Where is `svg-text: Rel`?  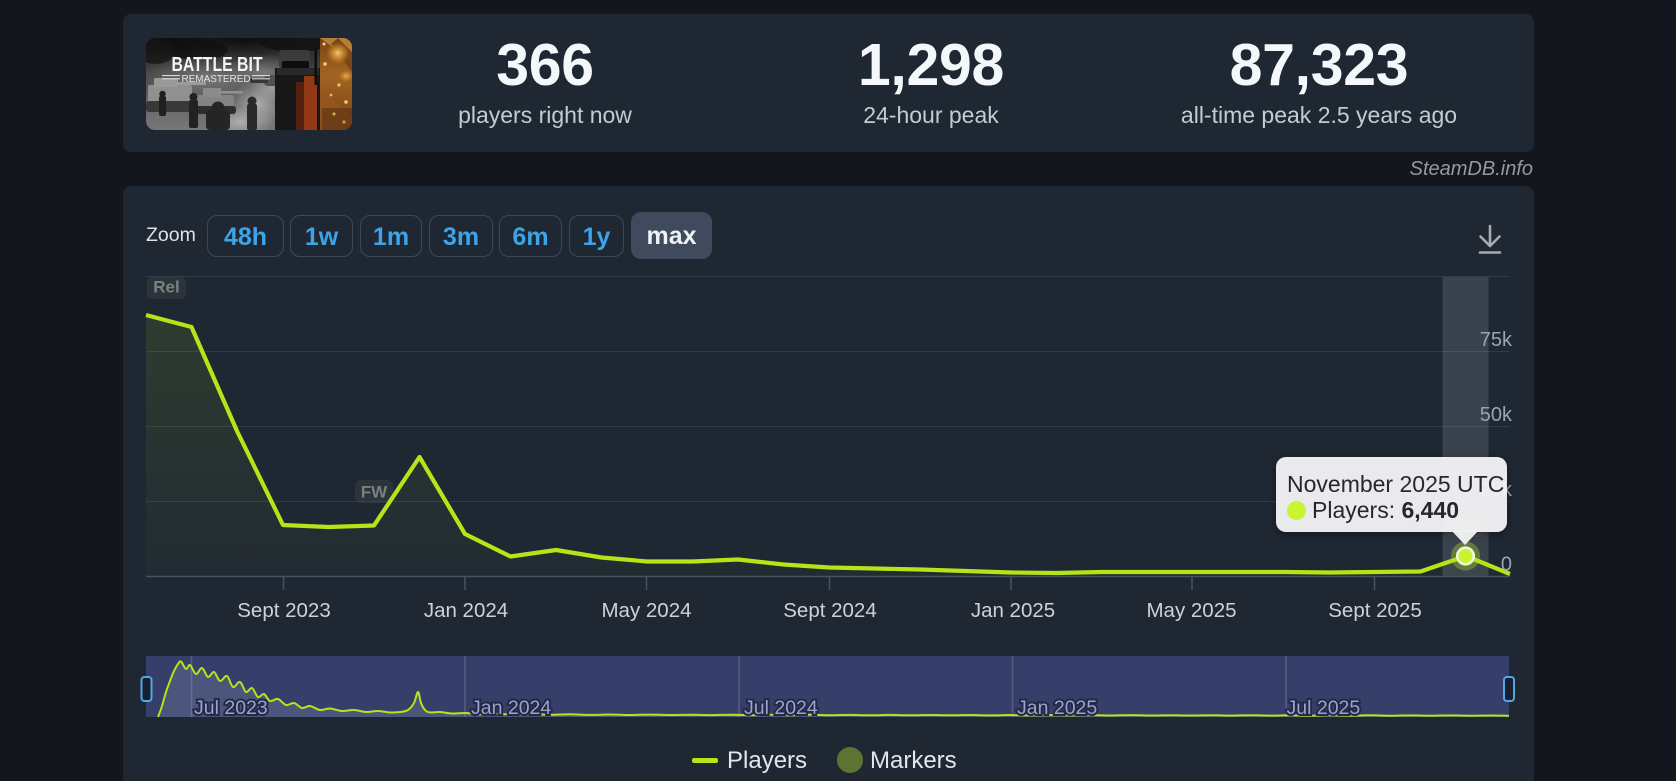
svg-text: Rel is located at coordinates (166, 287).